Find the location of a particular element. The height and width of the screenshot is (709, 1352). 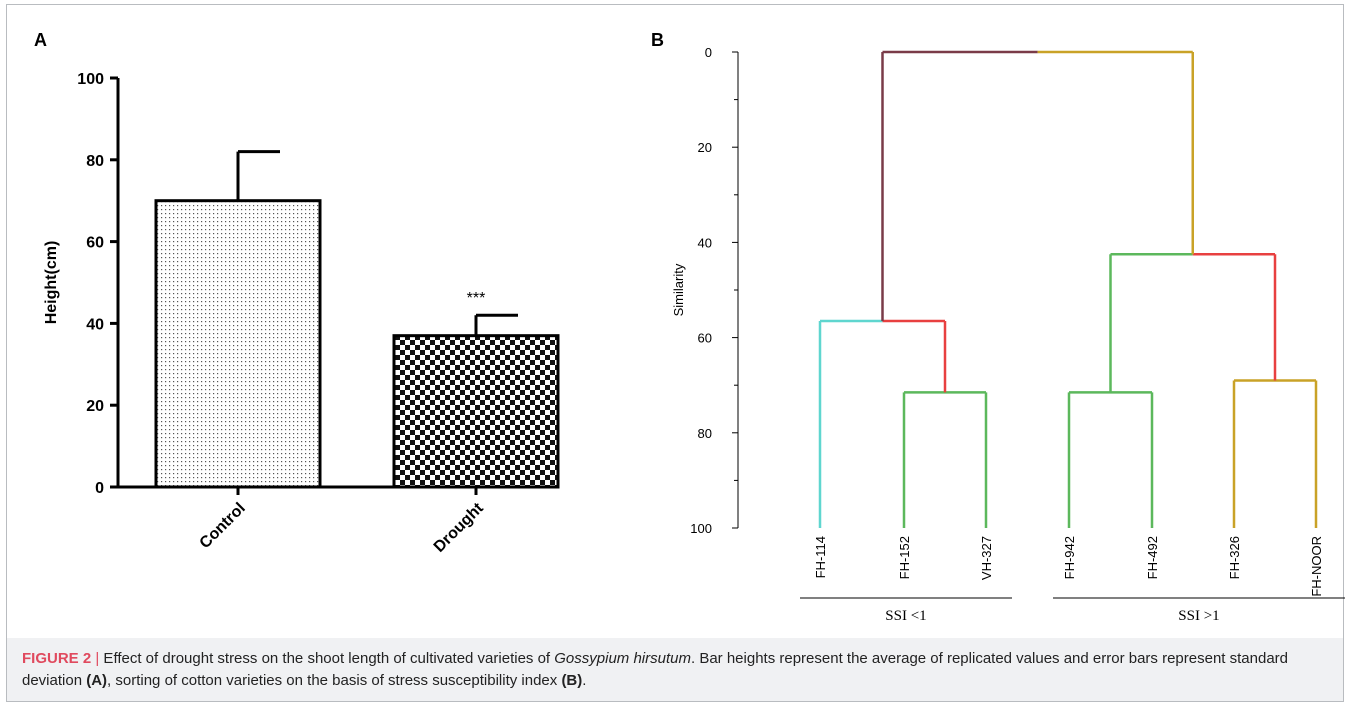

leaf-label: FH-152 is located at coordinates (904, 557).